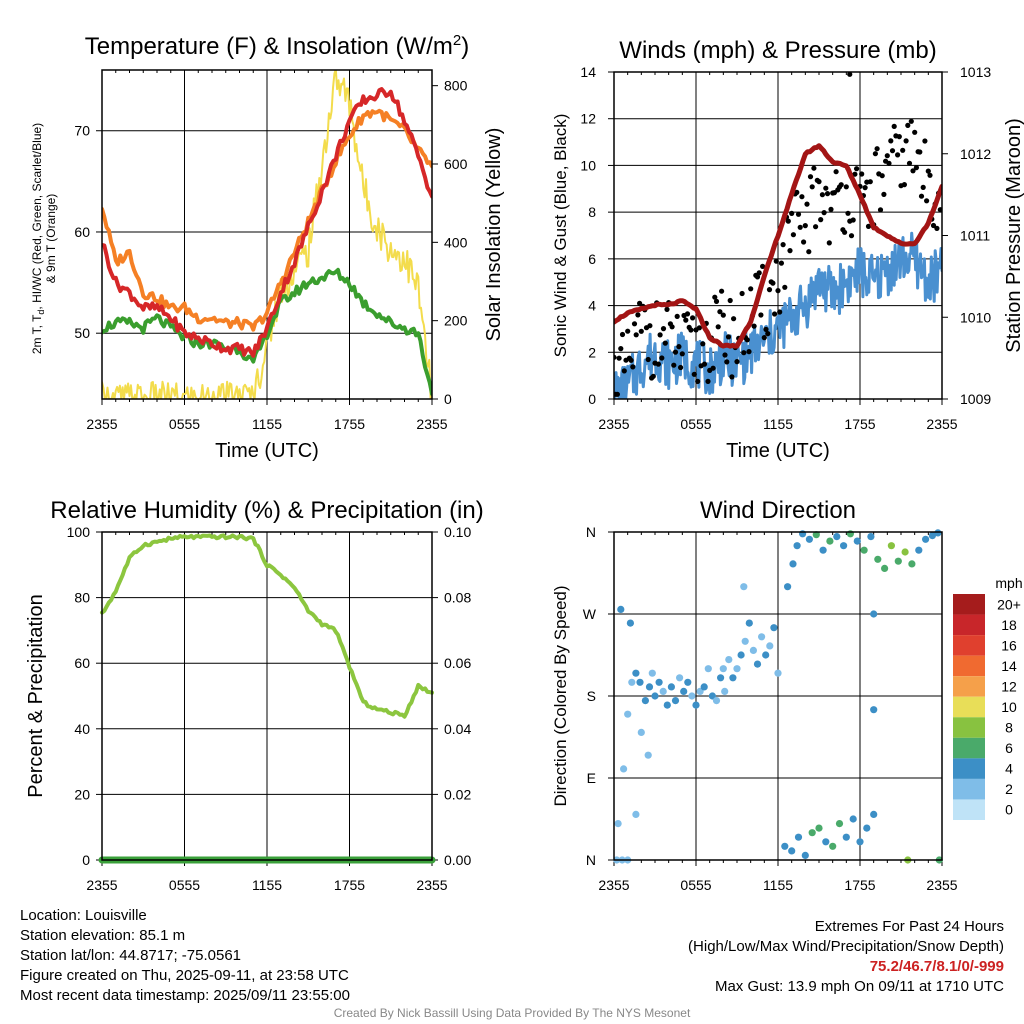 The height and width of the screenshot is (1024, 1024). Describe the element at coordinates (457, 598) in the screenshot. I see `y2-tick-label: 0.08` at that location.